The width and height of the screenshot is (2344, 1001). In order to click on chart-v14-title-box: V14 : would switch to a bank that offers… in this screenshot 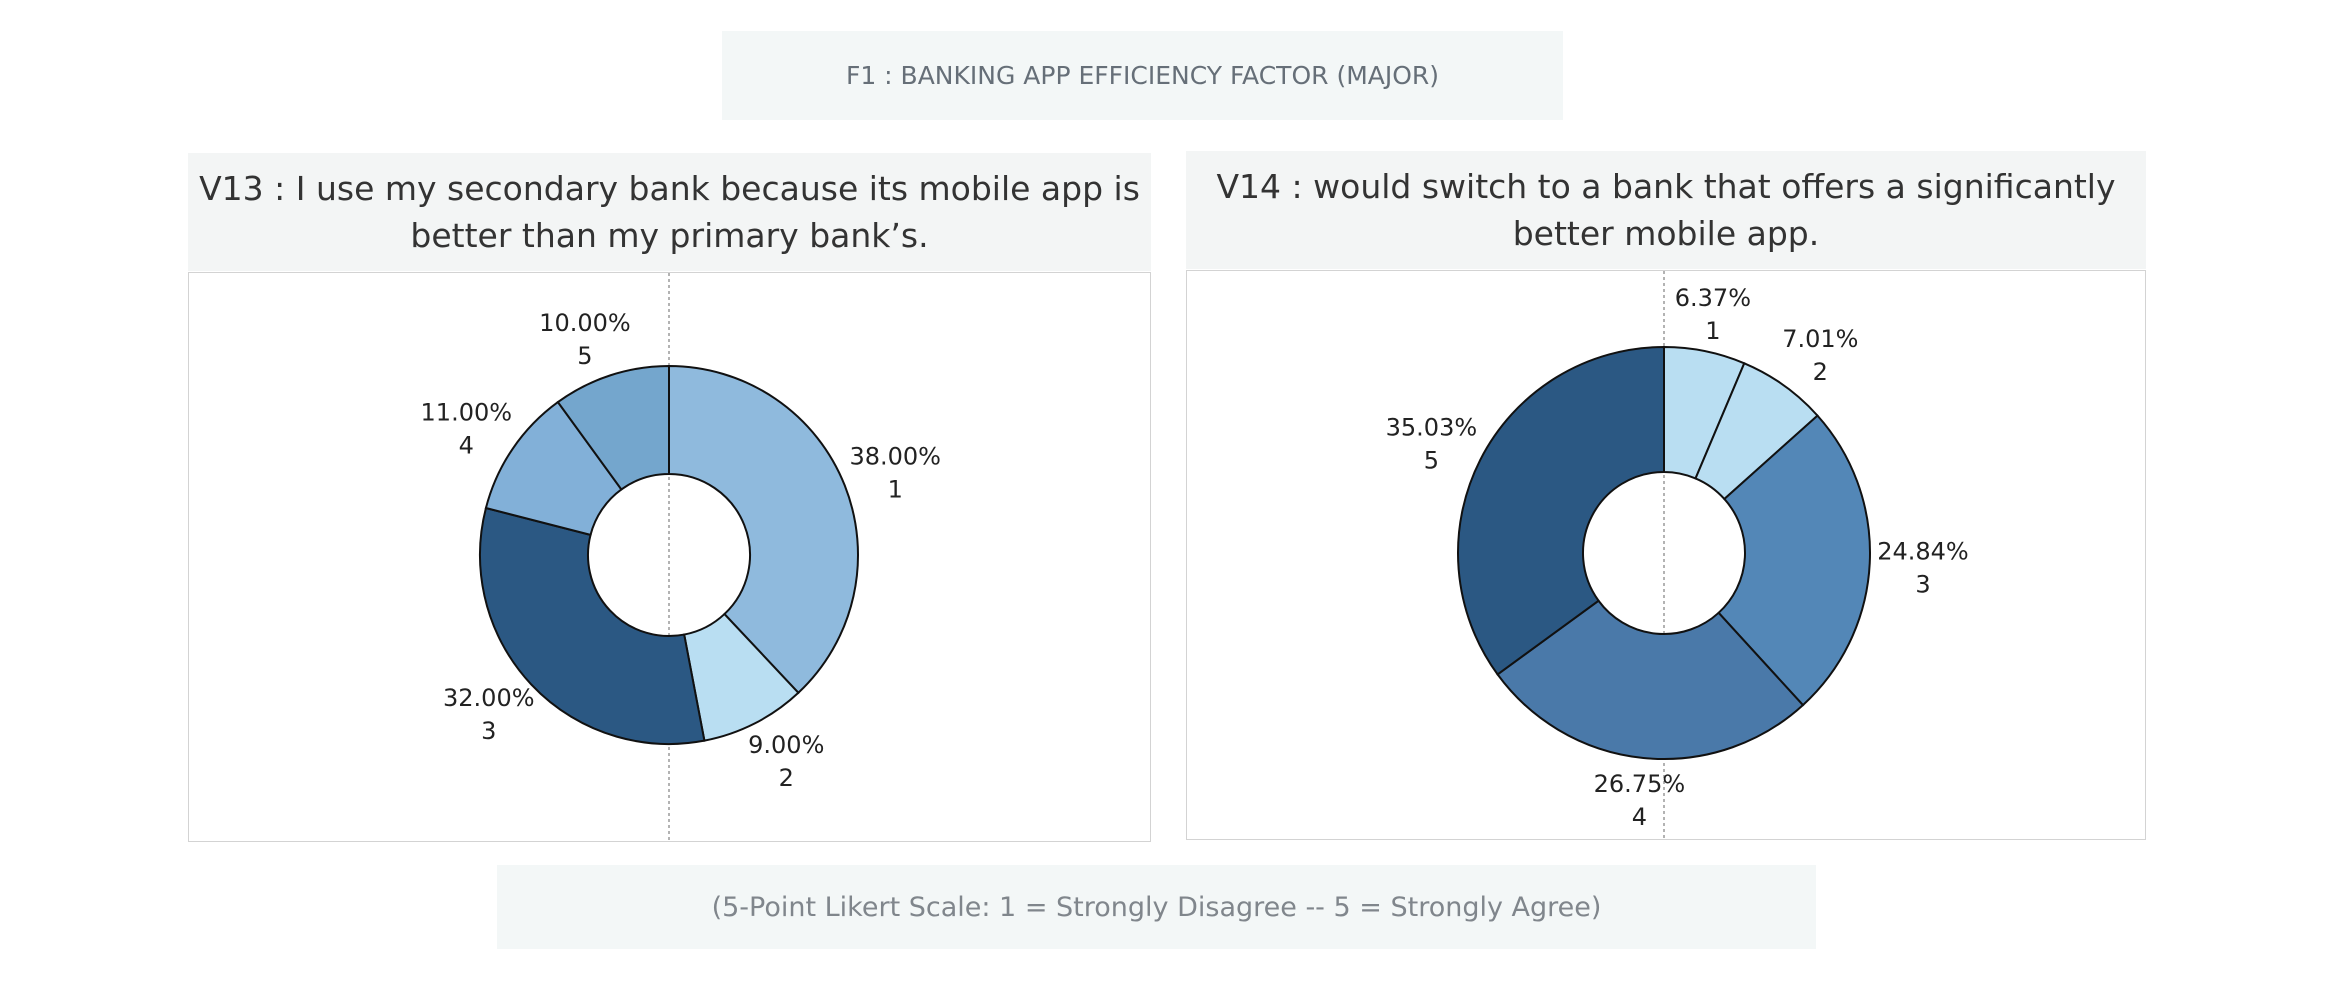, I will do `click(1666, 210)`.